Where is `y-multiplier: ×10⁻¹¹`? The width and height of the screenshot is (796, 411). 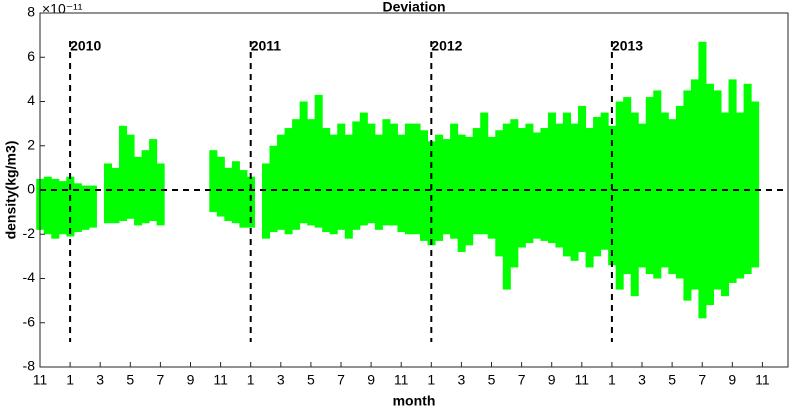 y-multiplier: ×10⁻¹¹ is located at coordinates (62, 9).